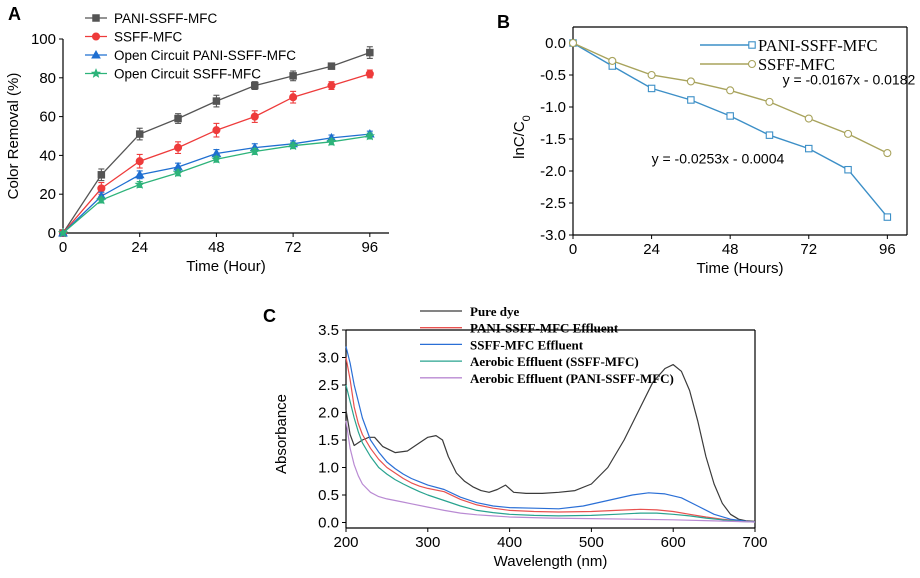 Image resolution: width=920 pixels, height=578 pixels. I want to click on y-tick-label: 0, so click(52, 233).